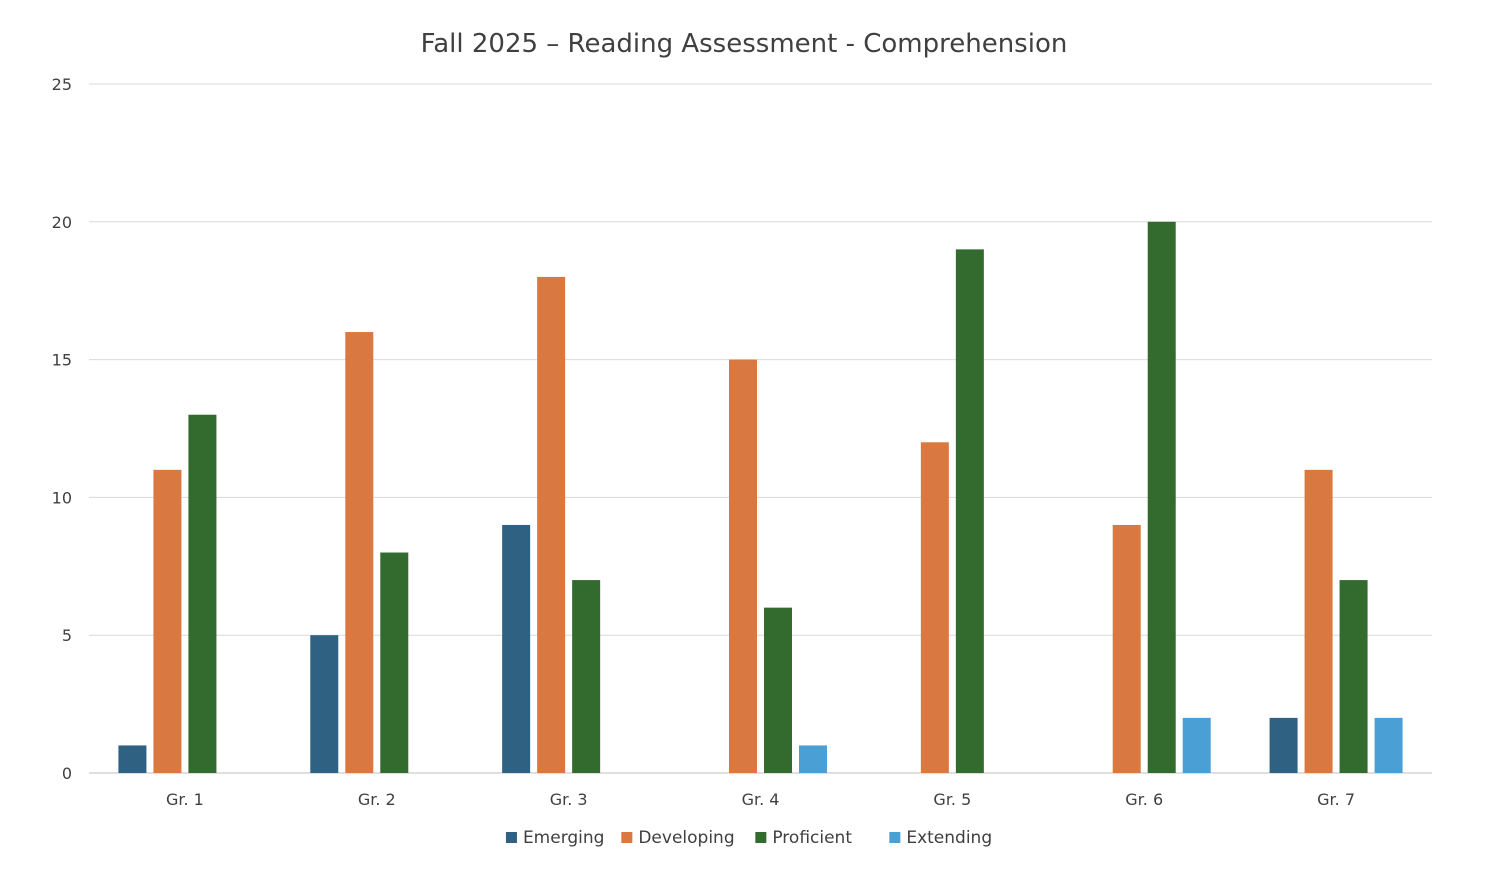  What do you see at coordinates (952, 799) in the screenshot?
I see `x-tick-label: Gr. 5` at bounding box center [952, 799].